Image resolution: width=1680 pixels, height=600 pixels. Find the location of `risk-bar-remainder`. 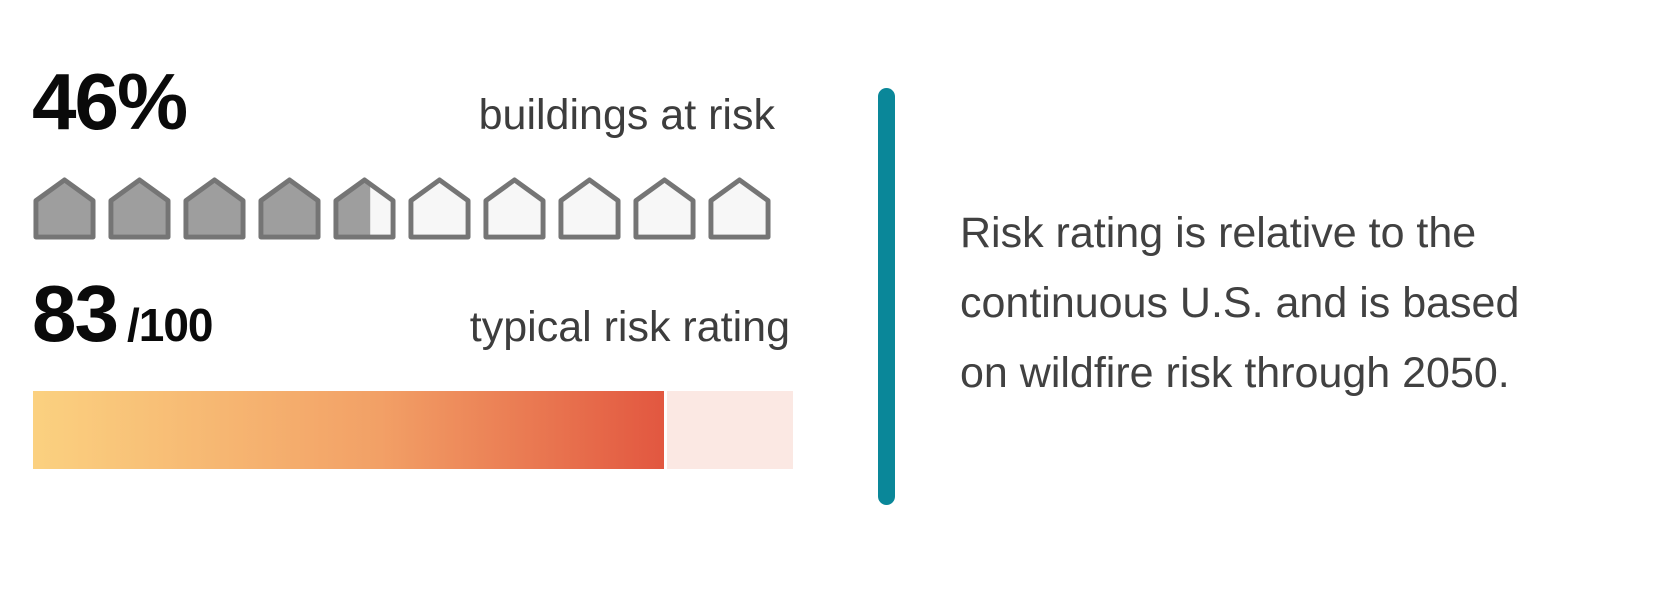

risk-bar-remainder is located at coordinates (729, 430).